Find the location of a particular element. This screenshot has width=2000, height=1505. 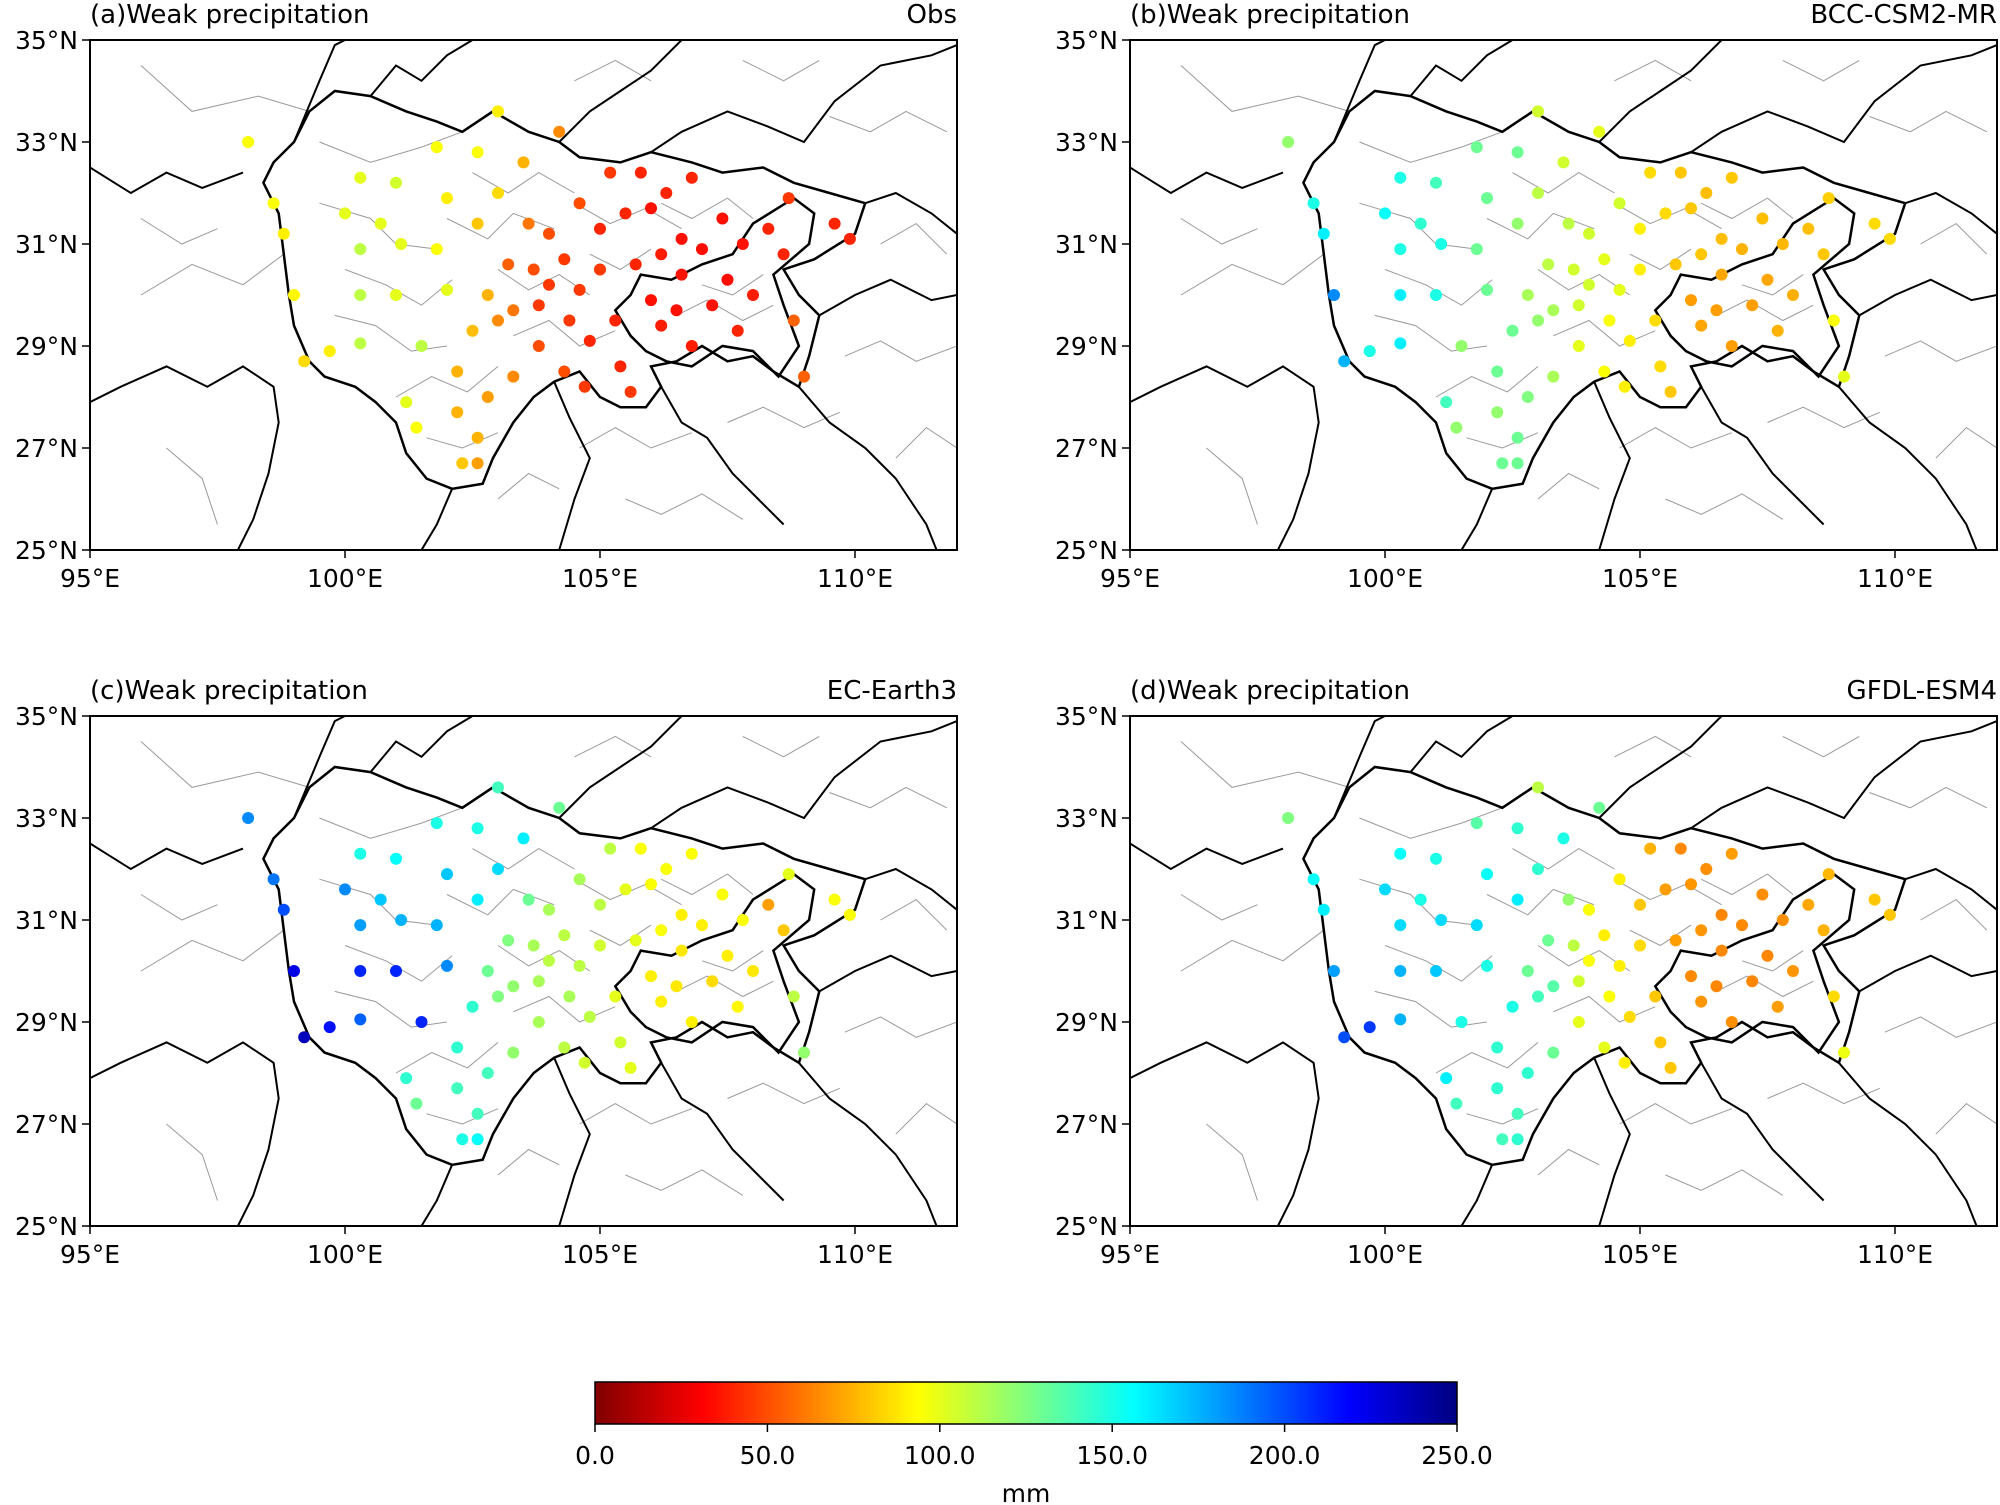

colorbar: 0.0 50.0 100.0 150.0 200.0 250.0 mm is located at coordinates (1034, 1443).